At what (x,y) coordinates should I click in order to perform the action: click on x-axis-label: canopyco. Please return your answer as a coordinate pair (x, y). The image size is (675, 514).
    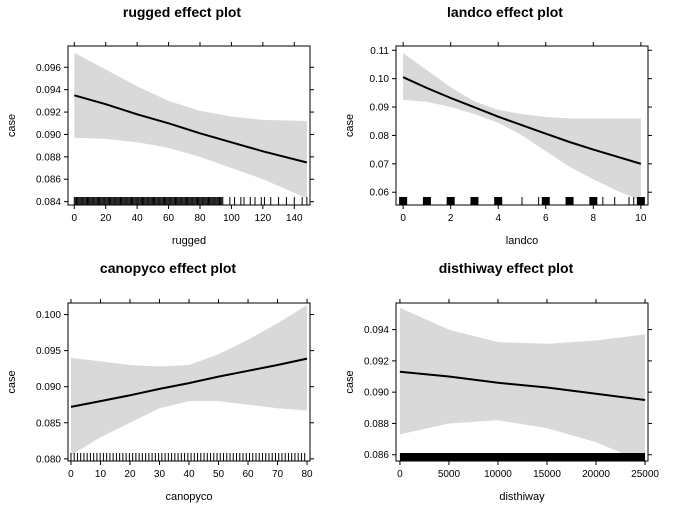
    Looking at the image, I should click on (188, 497).